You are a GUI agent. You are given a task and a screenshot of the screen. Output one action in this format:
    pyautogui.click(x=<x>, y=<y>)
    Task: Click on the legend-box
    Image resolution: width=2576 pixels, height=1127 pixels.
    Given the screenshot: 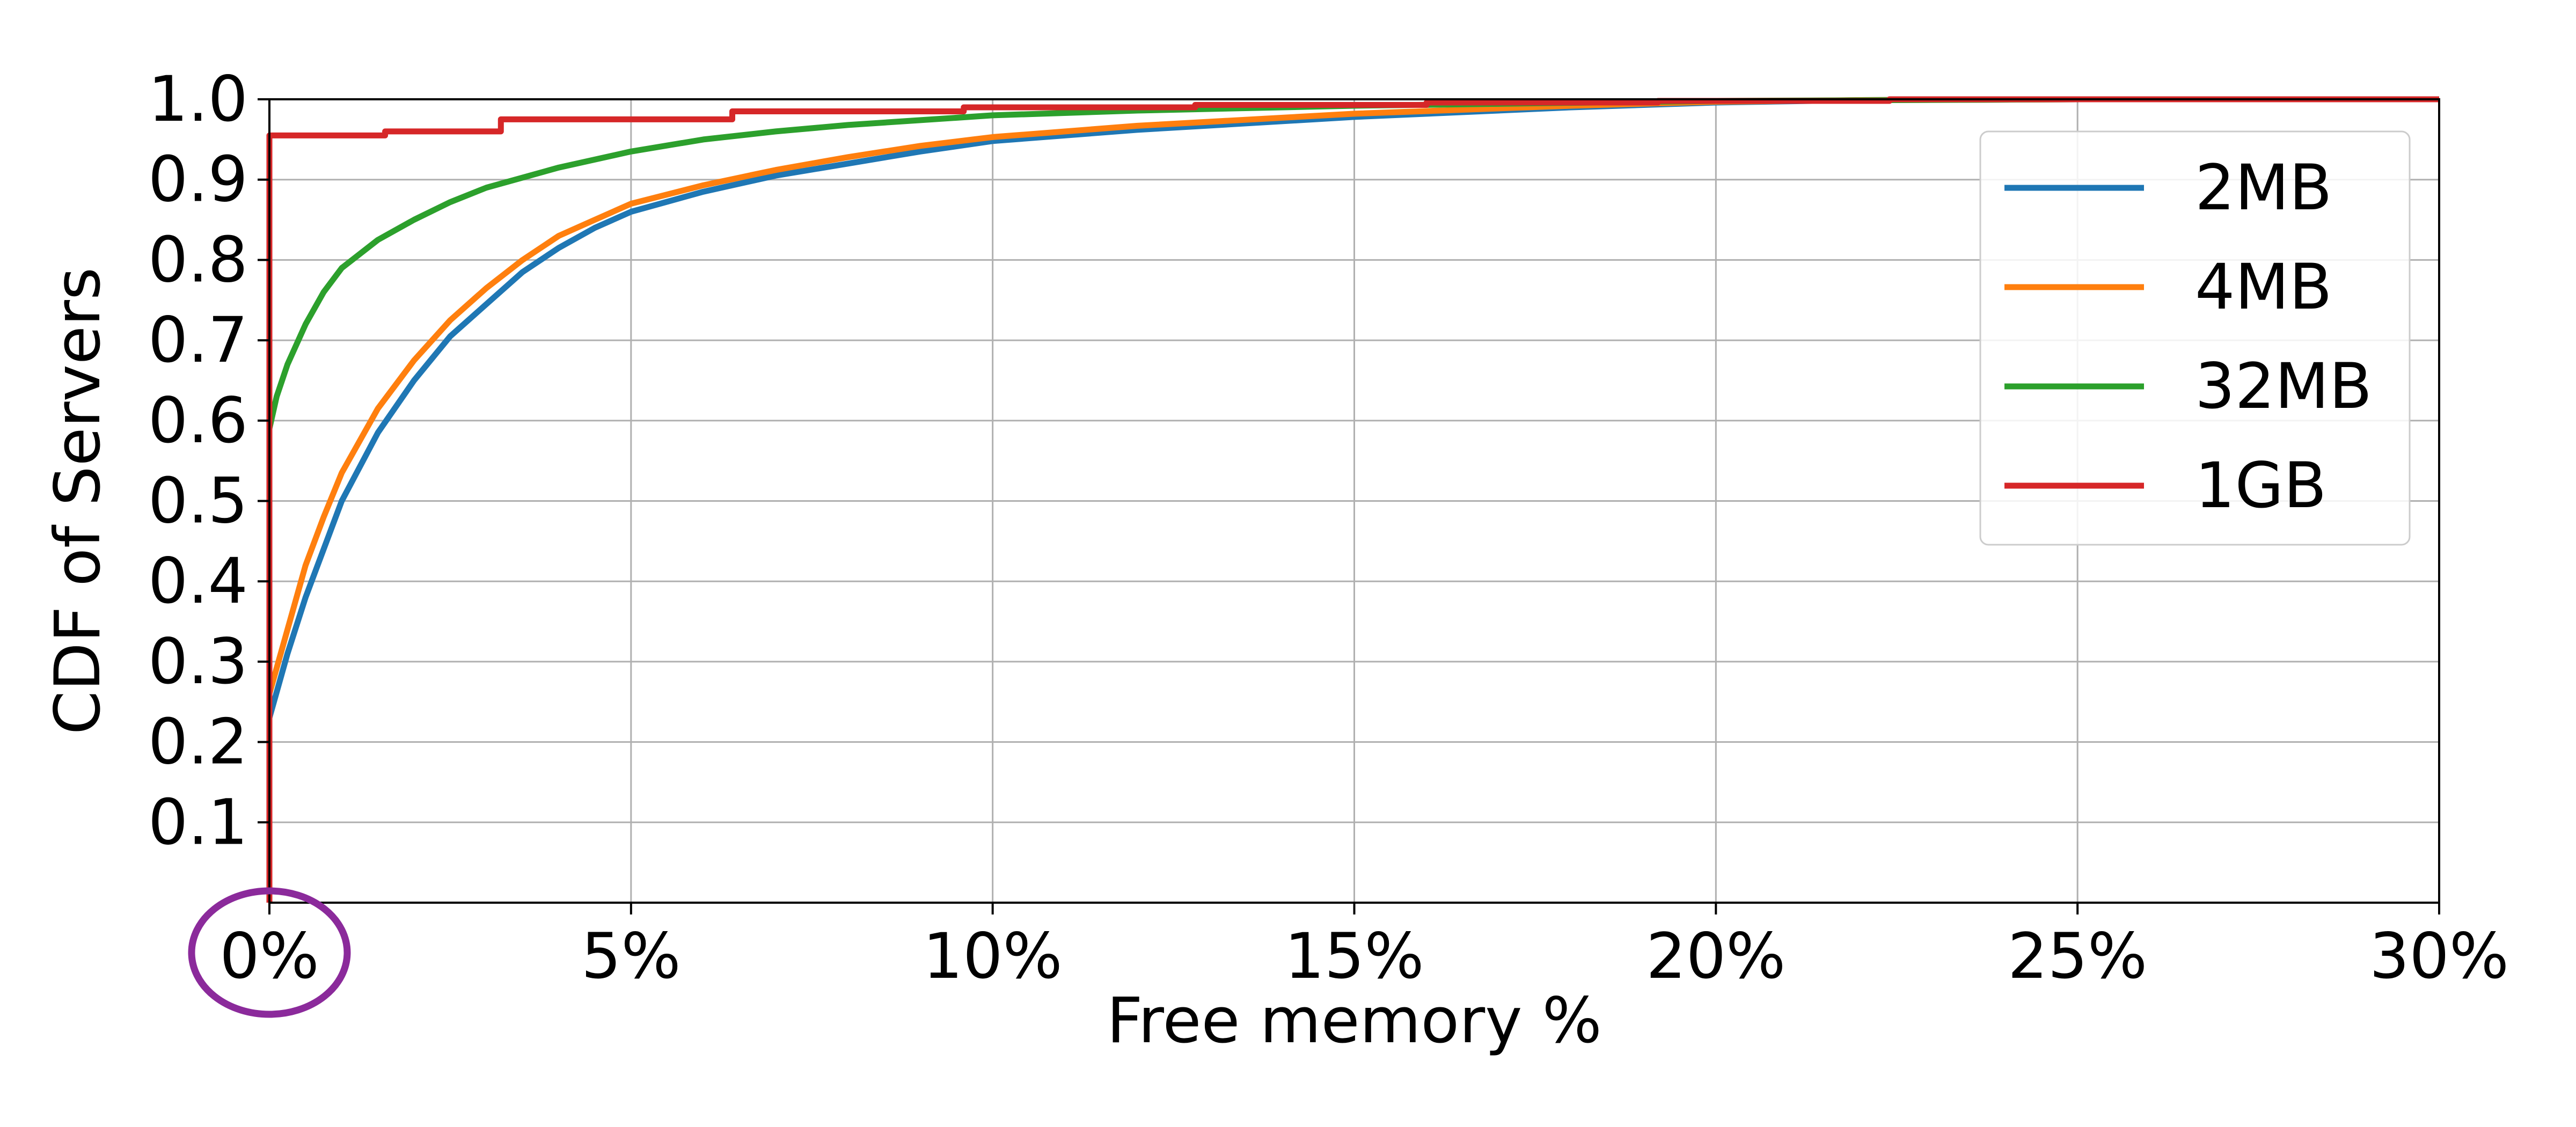 What is the action you would take?
    pyautogui.click(x=2195, y=338)
    